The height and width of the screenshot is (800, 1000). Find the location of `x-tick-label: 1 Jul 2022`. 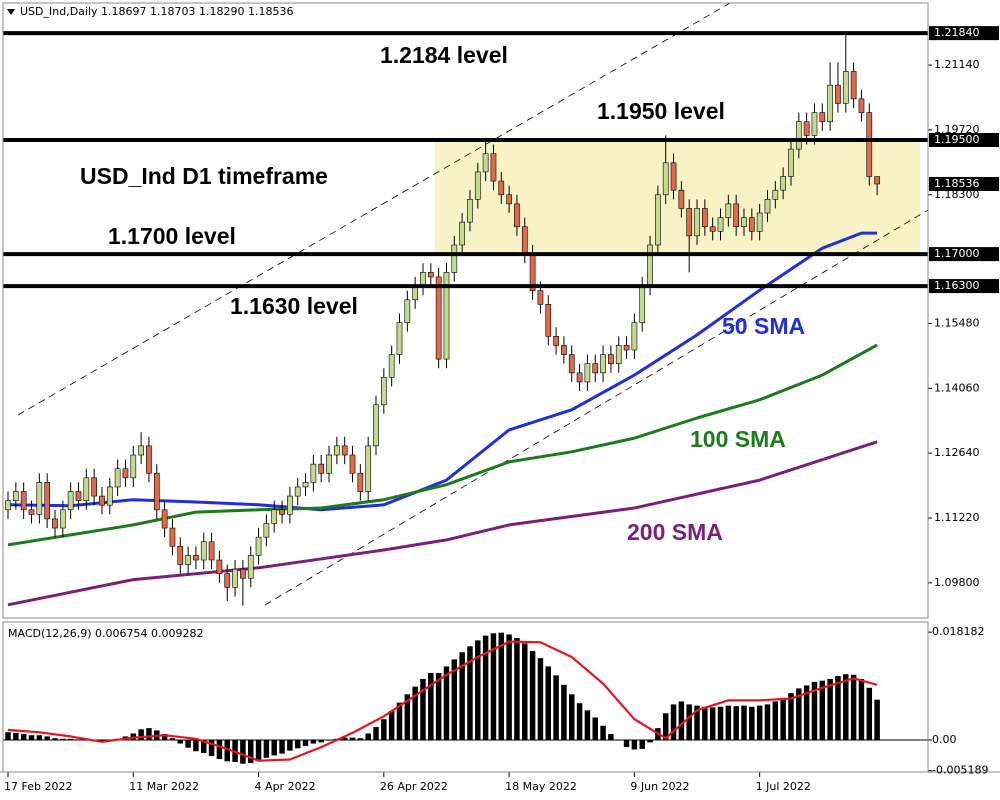

x-tick-label: 1 Jul 2022 is located at coordinates (783, 786).